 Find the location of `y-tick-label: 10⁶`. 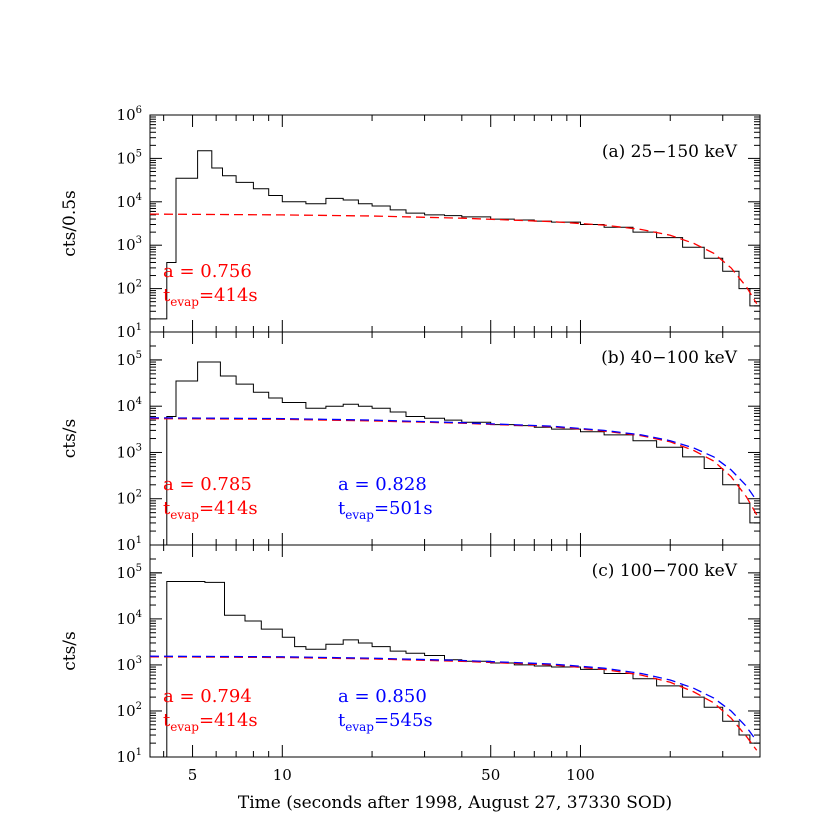

y-tick-label: 10⁶ is located at coordinates (129, 114).